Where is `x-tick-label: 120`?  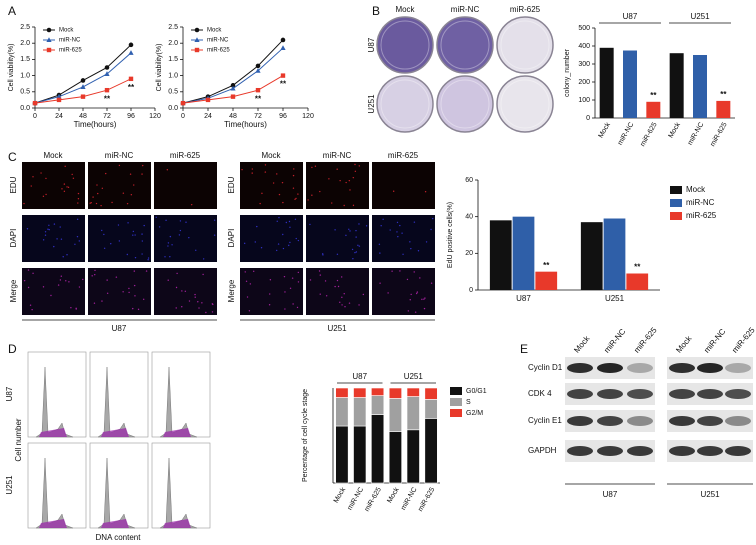
x-tick-label: 120 is located at coordinates (155, 116).